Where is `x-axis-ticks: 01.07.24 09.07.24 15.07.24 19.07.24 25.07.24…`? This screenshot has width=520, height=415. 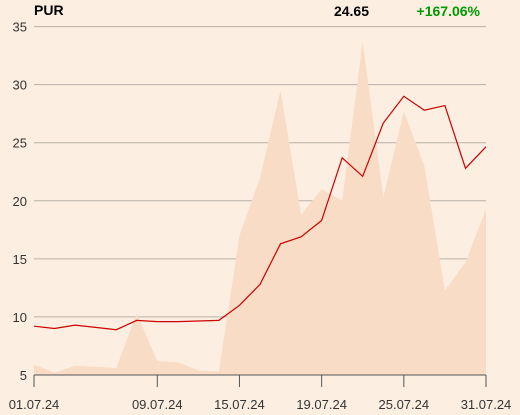 x-axis-ticks: 01.07.24 09.07.24 15.07.24 19.07.24 25.07.24… is located at coordinates (260, 393).